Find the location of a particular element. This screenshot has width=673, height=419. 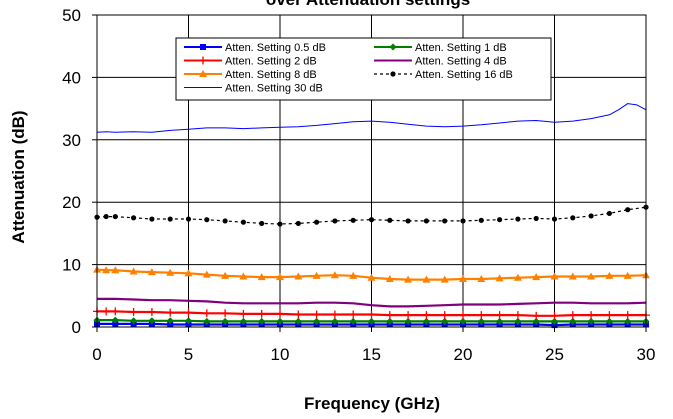

x-tick-label: 10 is located at coordinates (280, 354).